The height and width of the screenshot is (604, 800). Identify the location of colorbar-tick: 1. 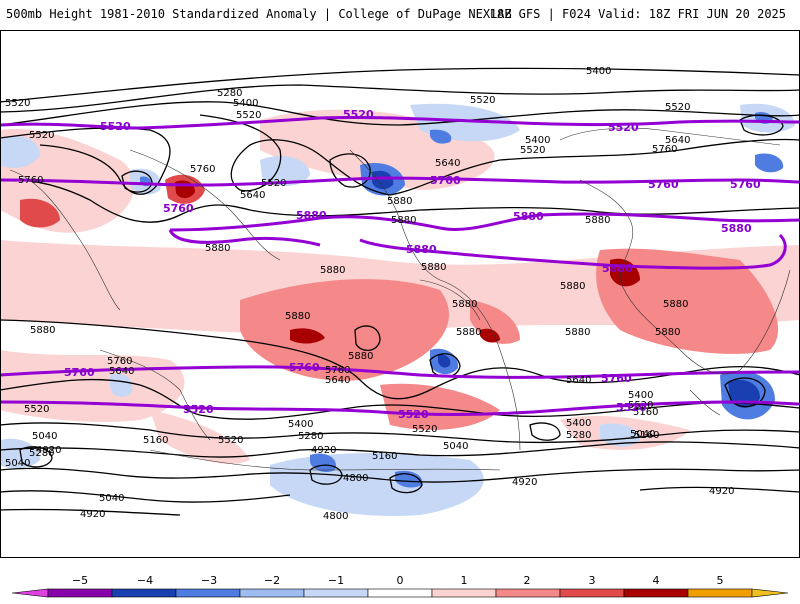
(464, 580).